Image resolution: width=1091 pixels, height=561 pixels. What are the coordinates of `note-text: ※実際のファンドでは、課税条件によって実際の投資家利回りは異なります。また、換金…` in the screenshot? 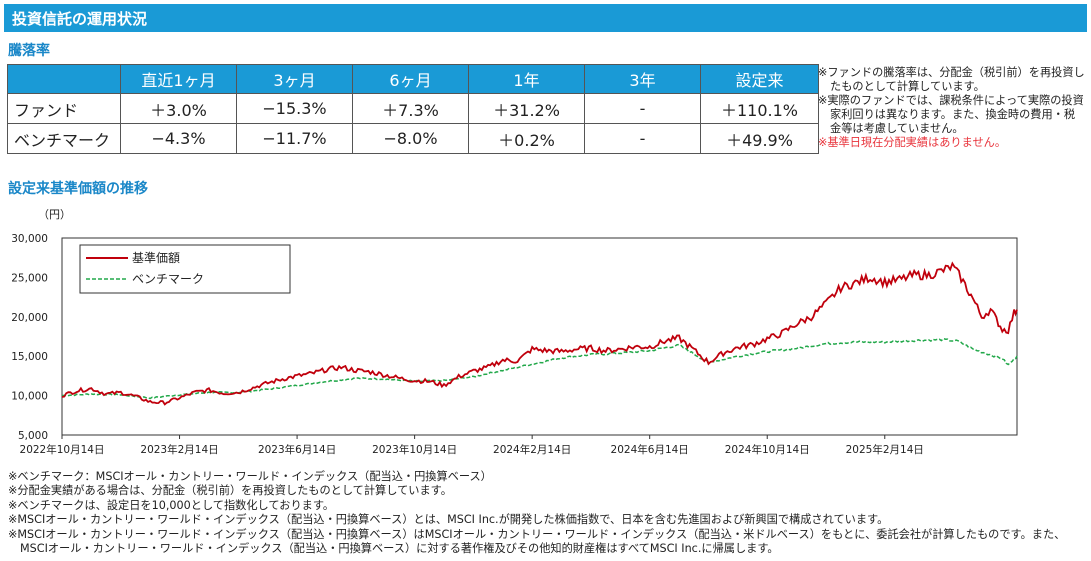 It's located at (951, 114).